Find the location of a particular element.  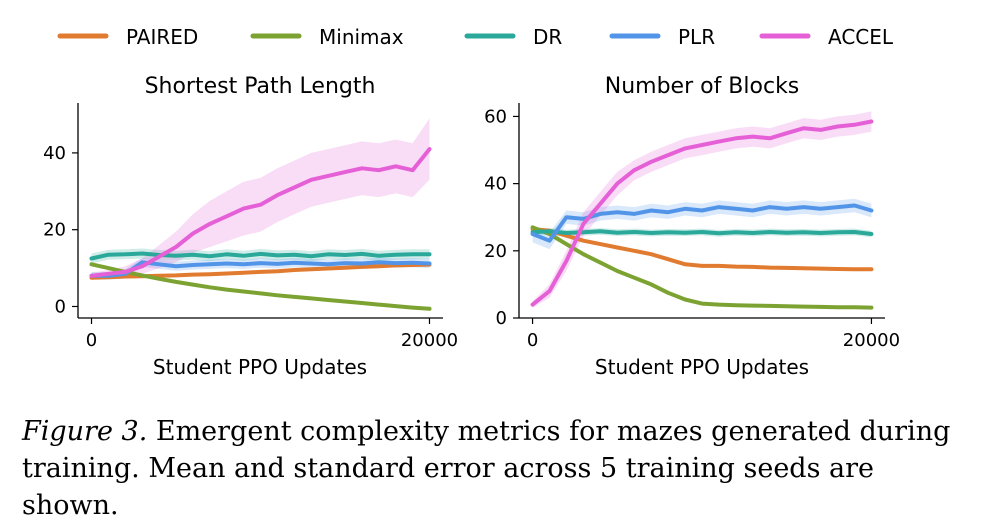

legend-label-plr: PLR is located at coordinates (696, 37).